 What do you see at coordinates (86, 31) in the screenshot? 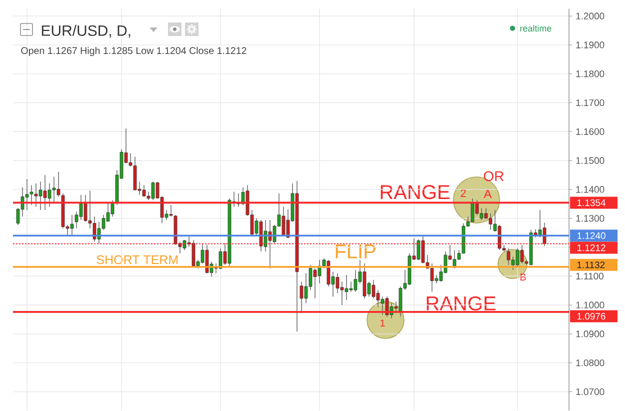
I see `text: EUR/USD, D,` at bounding box center [86, 31].